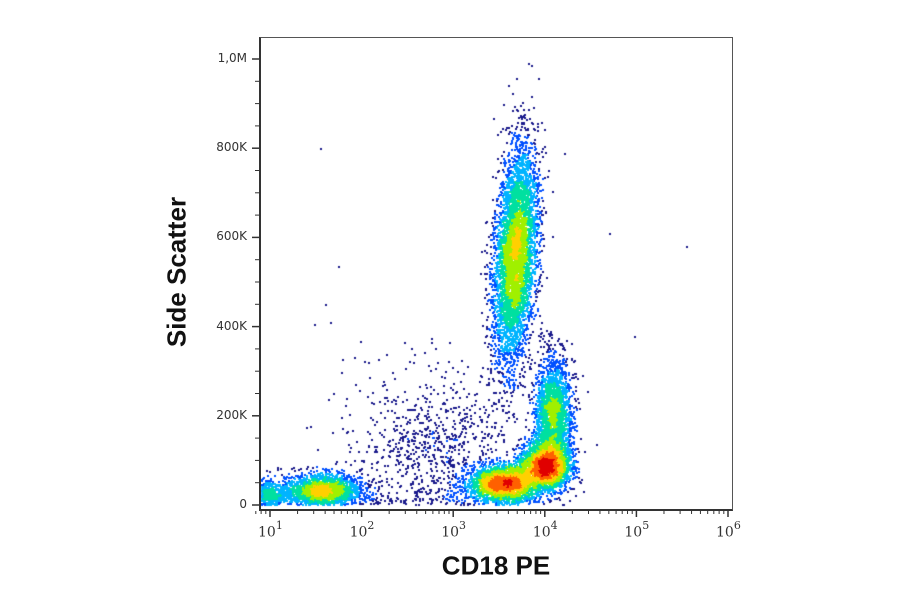 Image resolution: width=900 pixels, height=594 pixels. Describe the element at coordinates (231, 325) in the screenshot. I see `y-tick-label: 400K` at that location.